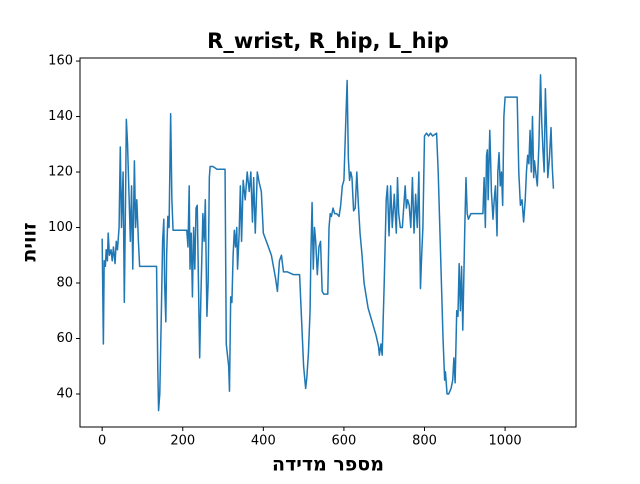 This screenshot has height=484, width=640. Describe the element at coordinates (60, 116) in the screenshot. I see `y-tick-label: 140` at that location.